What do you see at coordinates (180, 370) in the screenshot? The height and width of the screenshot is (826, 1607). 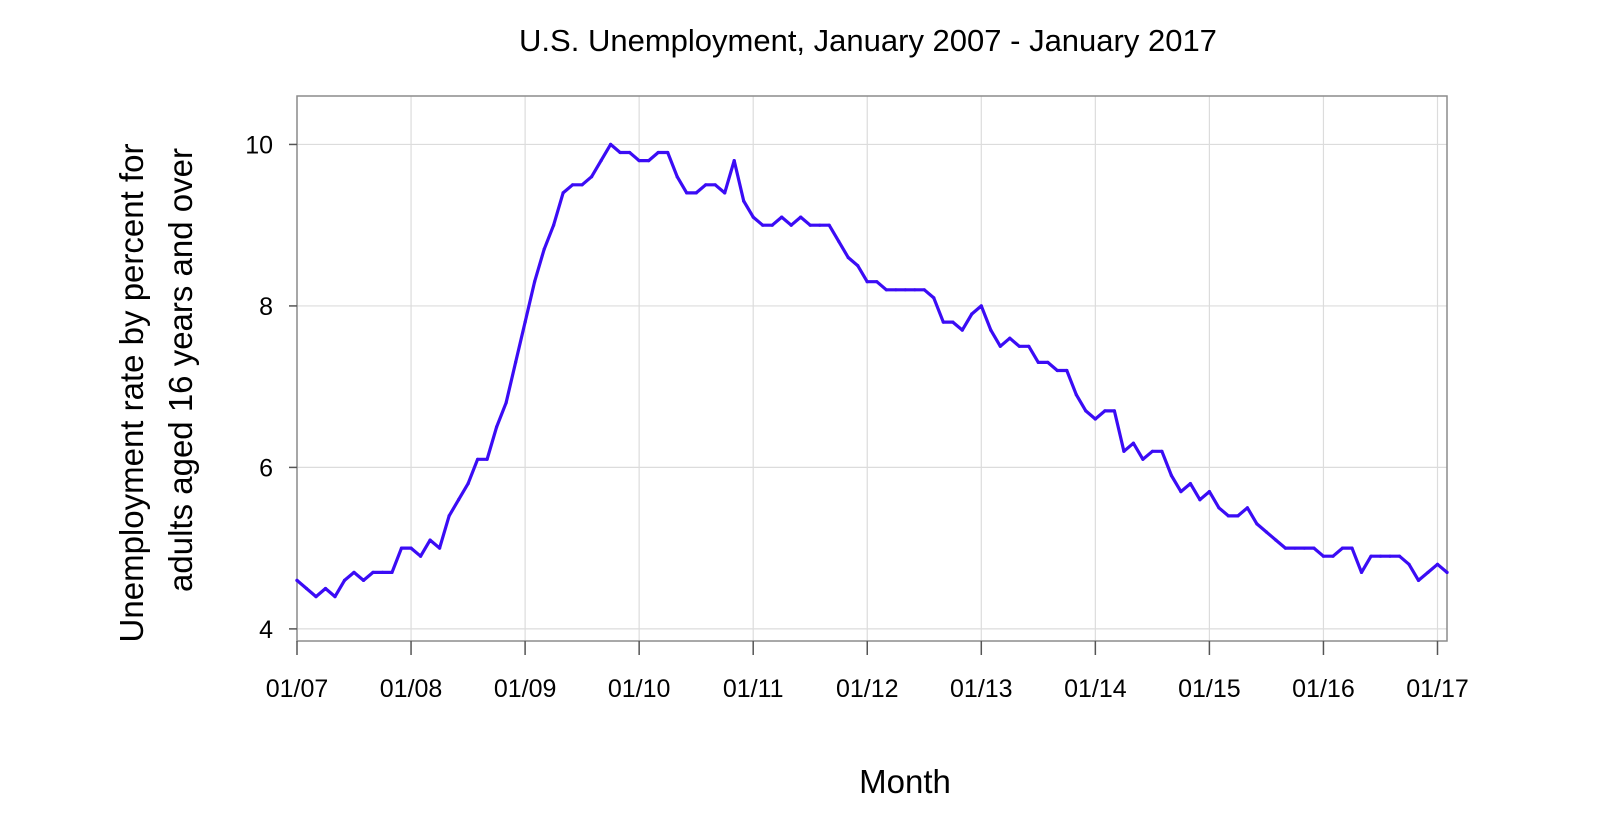 I see `y-axis-title-line-2: adults aged 16 years and over` at bounding box center [180, 370].